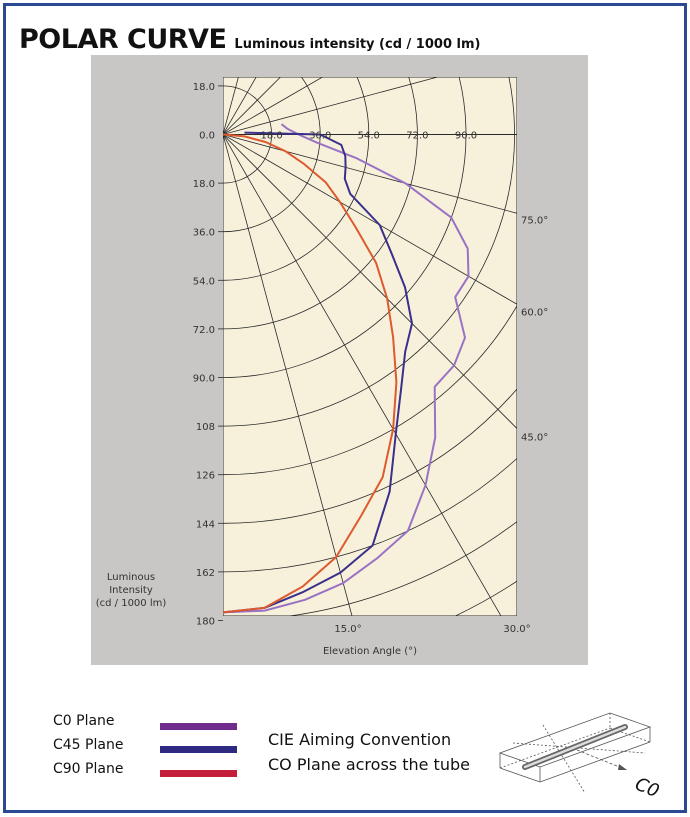  What do you see at coordinates (575, 747) in the screenshot?
I see `tube-icon` at bounding box center [575, 747].